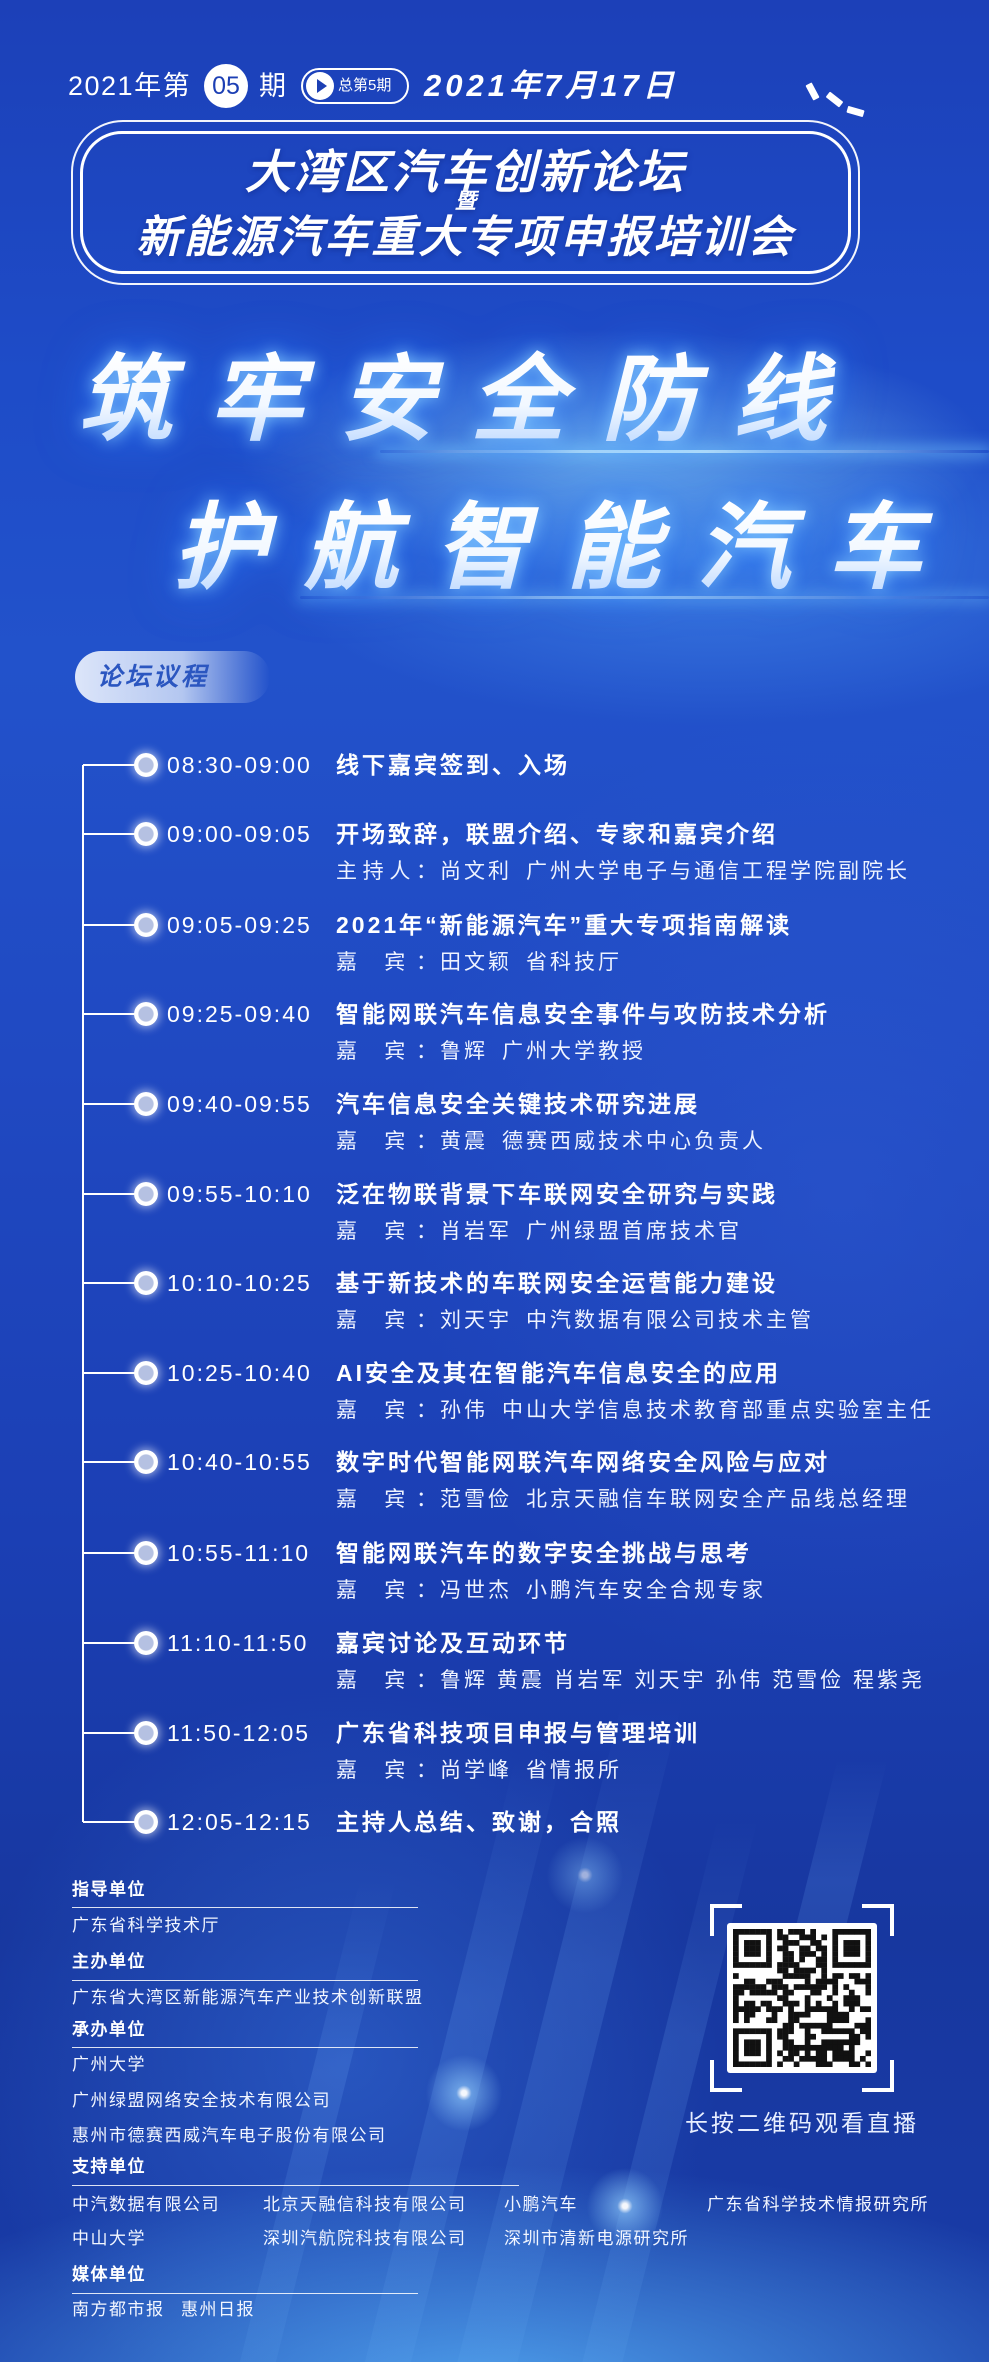 Image resolution: width=989 pixels, height=2362 pixels. Describe the element at coordinates (583, 1462) in the screenshot. I see `agenda-topic: 数字时代智能网联汽车网络安全风险与应对` at that location.